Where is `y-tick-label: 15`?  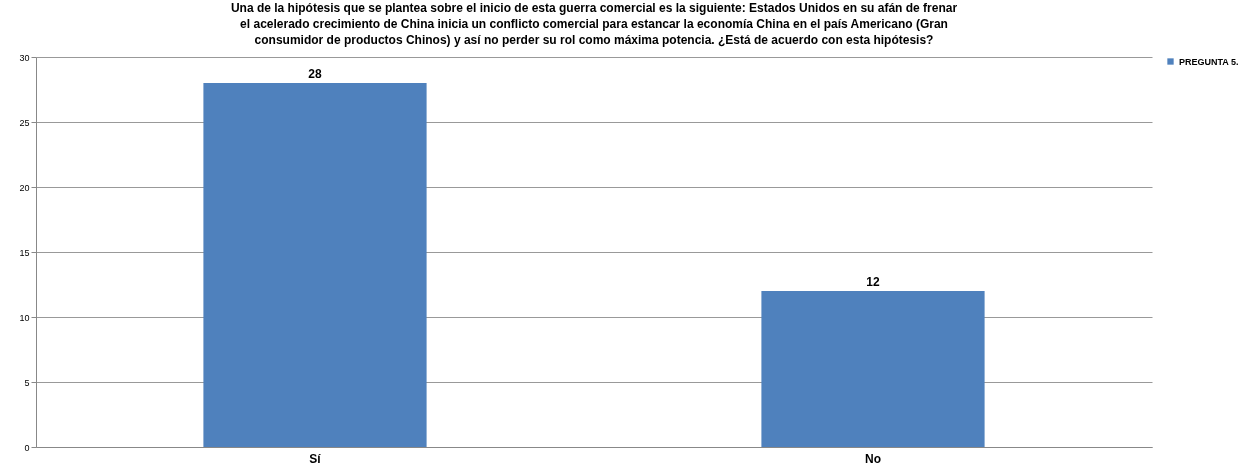
y-tick-label: 15 is located at coordinates (24, 252).